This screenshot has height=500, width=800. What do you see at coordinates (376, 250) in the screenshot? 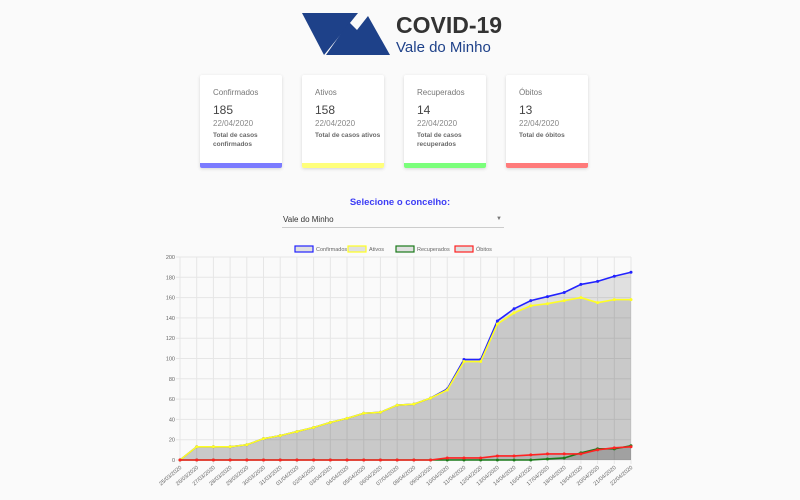
I see `legend-label: Ativos` at bounding box center [376, 250].